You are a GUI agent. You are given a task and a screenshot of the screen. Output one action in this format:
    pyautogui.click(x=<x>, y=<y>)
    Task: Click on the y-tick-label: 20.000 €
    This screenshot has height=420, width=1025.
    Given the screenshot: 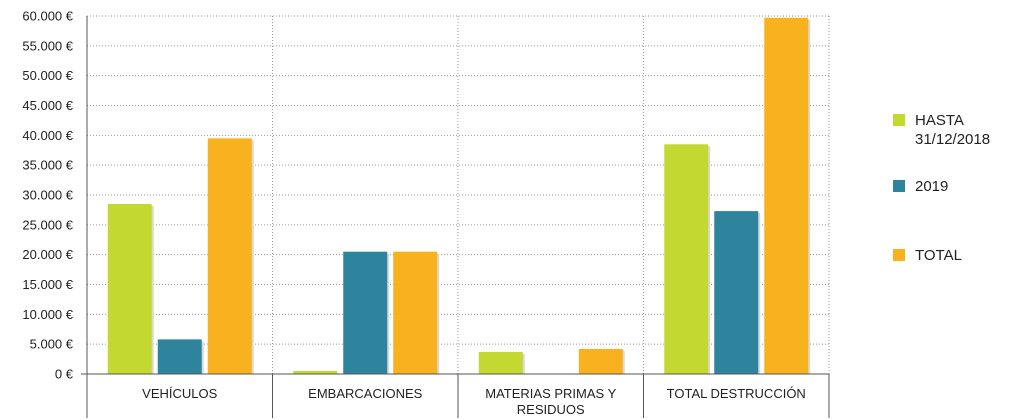 What is the action you would take?
    pyautogui.click(x=47, y=254)
    